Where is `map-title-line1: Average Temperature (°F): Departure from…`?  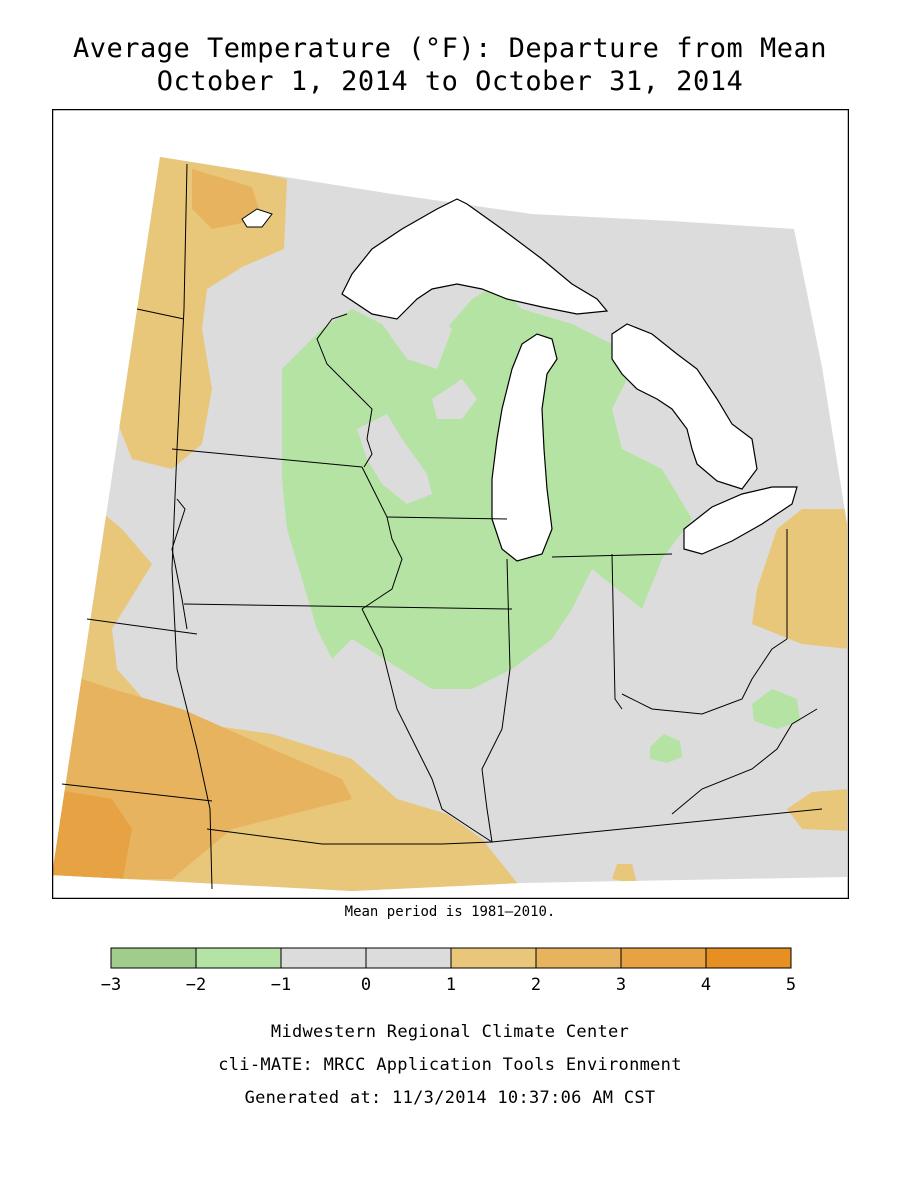
map-title-line1: Average Temperature (°F): Departure from… is located at coordinates (450, 48).